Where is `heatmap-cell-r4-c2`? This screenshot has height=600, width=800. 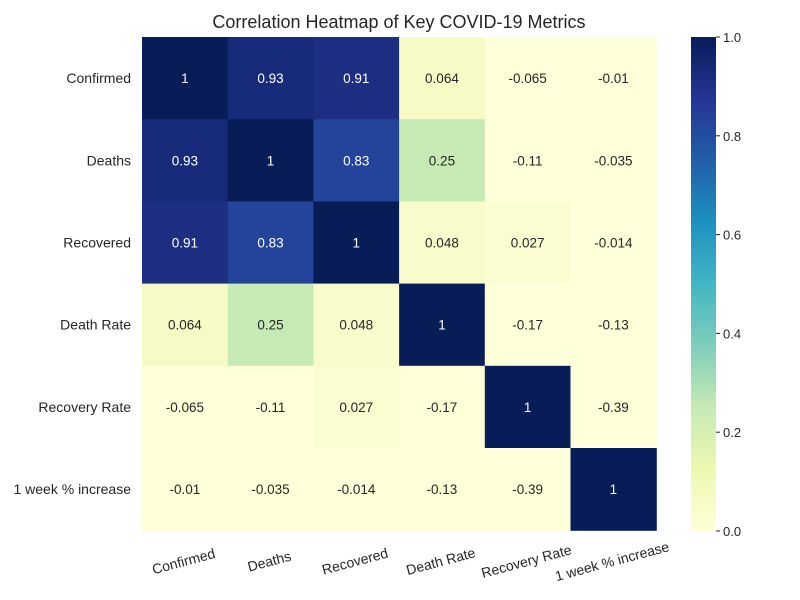
heatmap-cell-r4-c2 is located at coordinates (356, 407).